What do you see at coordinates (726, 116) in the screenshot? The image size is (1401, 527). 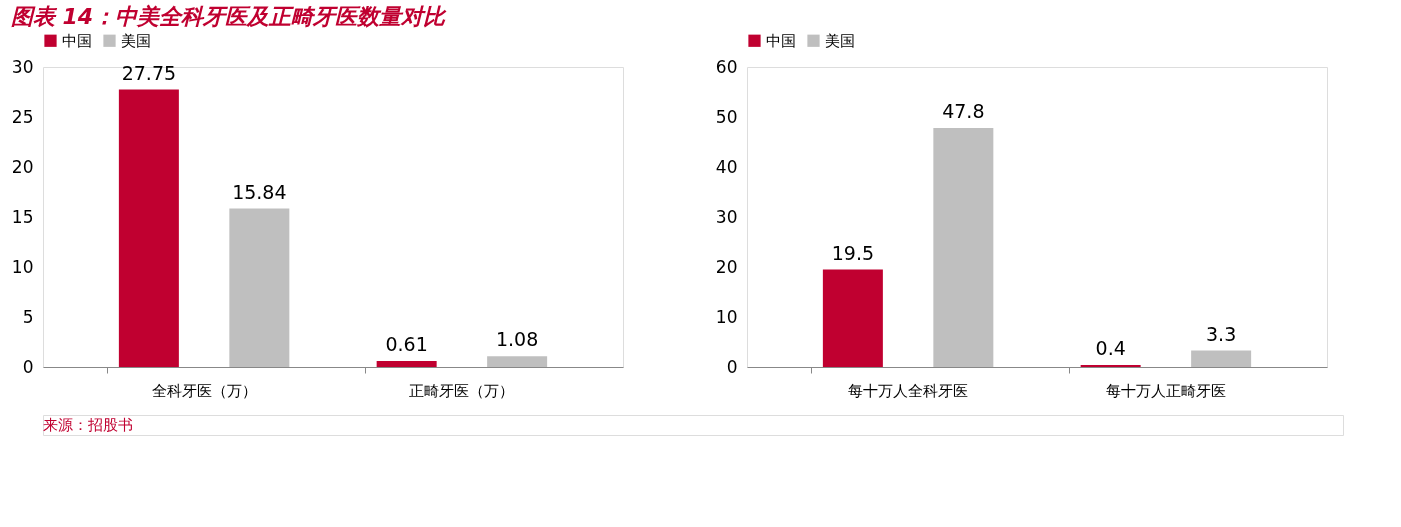 I see `y-tick-label: 50` at bounding box center [726, 116].